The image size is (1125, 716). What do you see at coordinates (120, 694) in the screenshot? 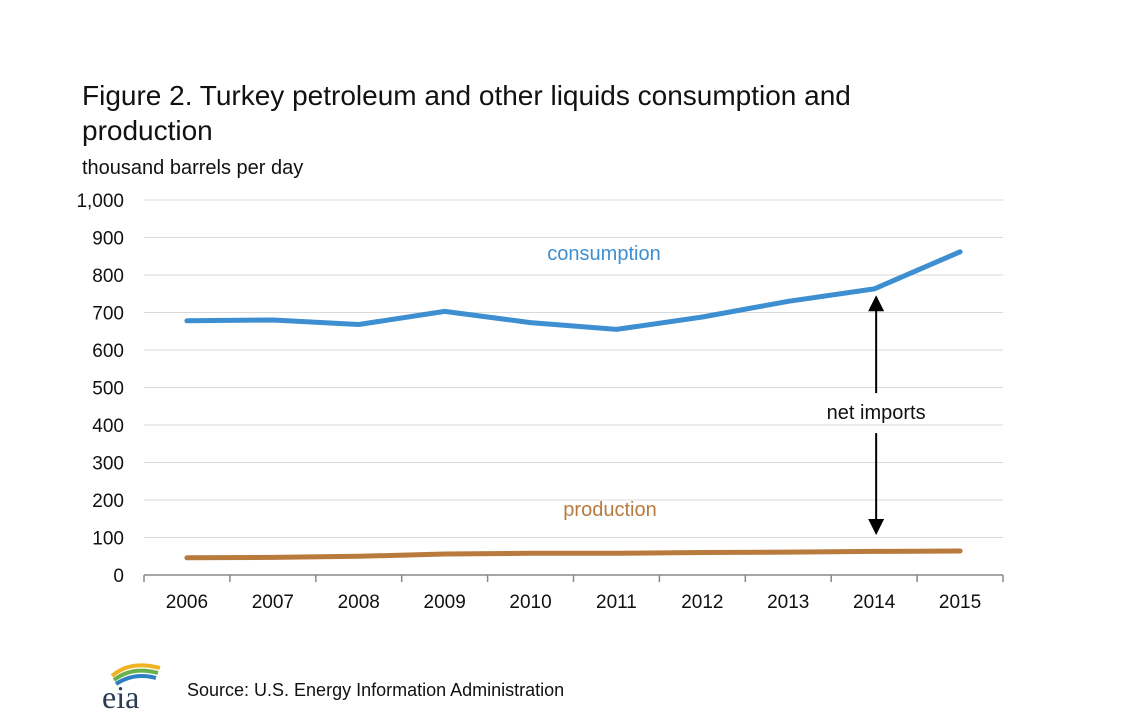
I see `logo-text: eia` at bounding box center [120, 694].